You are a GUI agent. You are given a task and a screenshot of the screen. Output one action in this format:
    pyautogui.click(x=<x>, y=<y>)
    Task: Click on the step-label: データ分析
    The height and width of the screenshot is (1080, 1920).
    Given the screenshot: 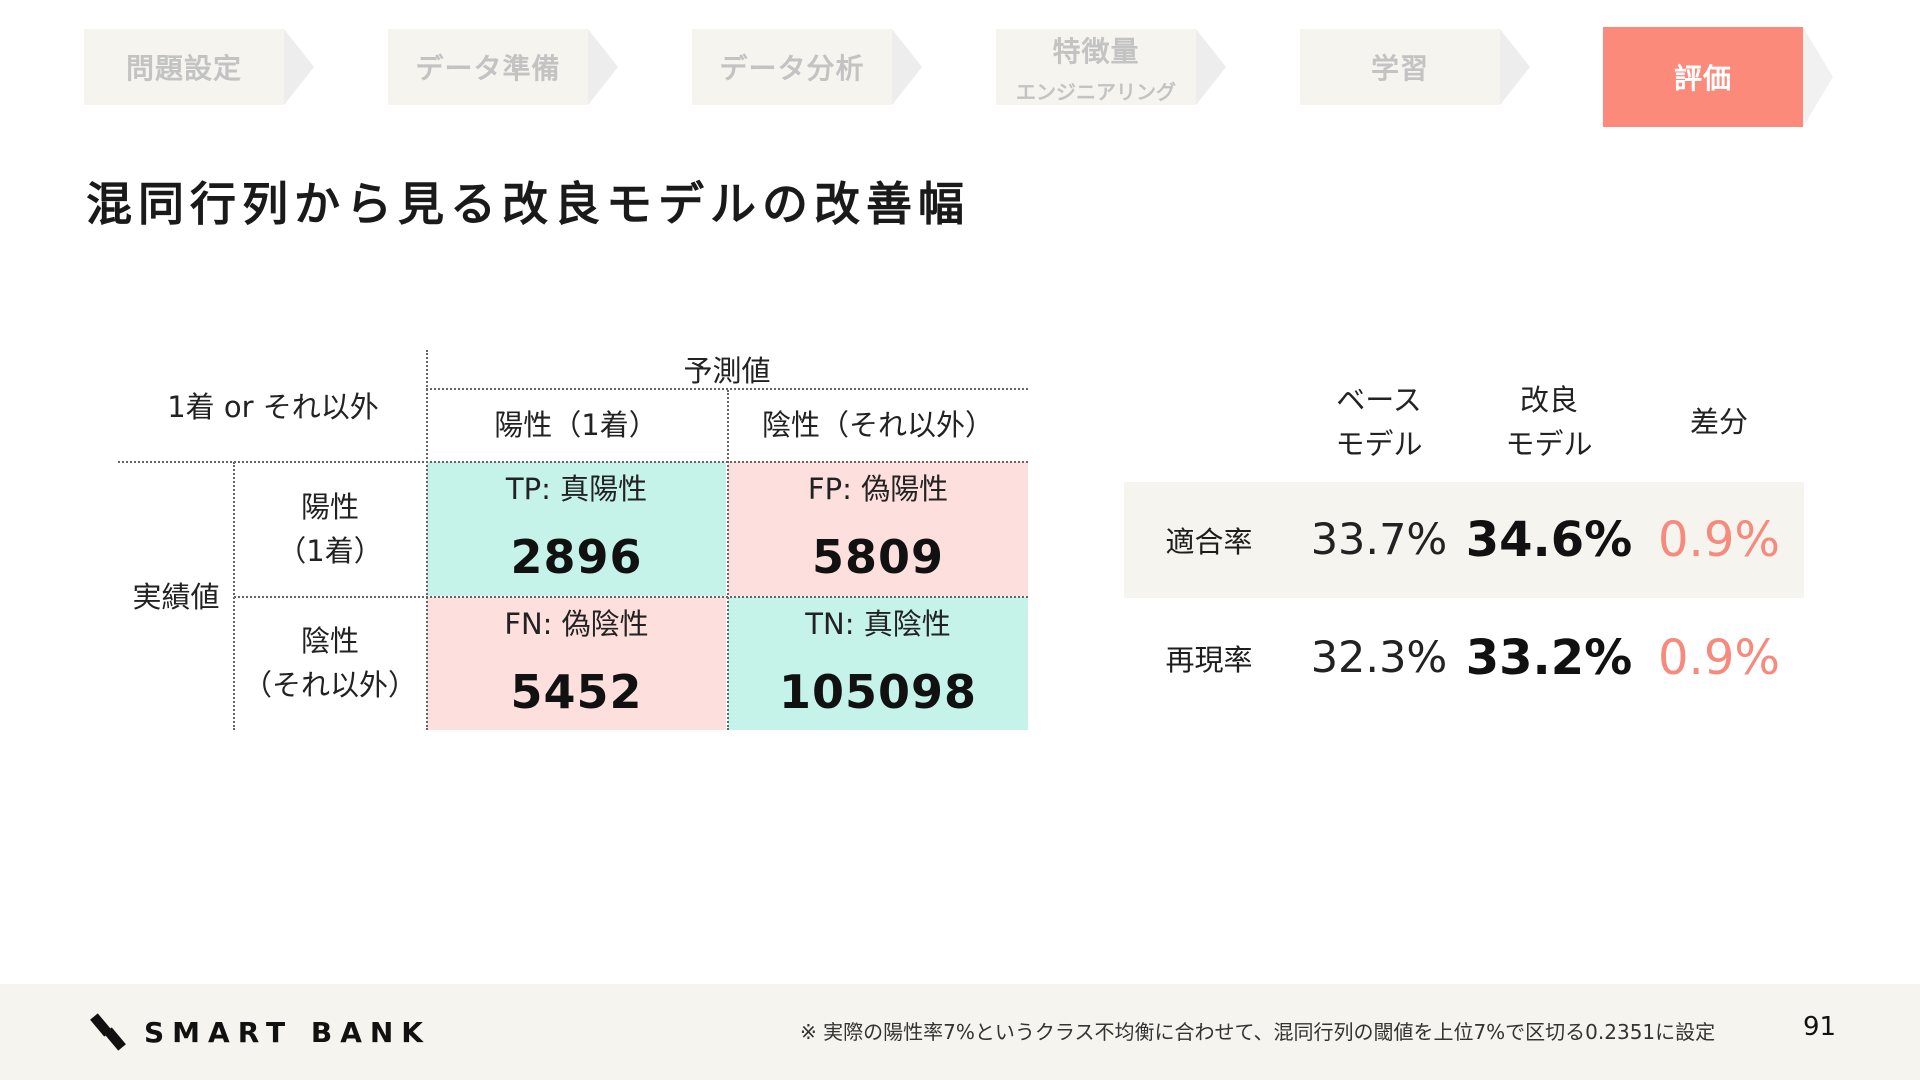 What is the action you would take?
    pyautogui.click(x=792, y=68)
    